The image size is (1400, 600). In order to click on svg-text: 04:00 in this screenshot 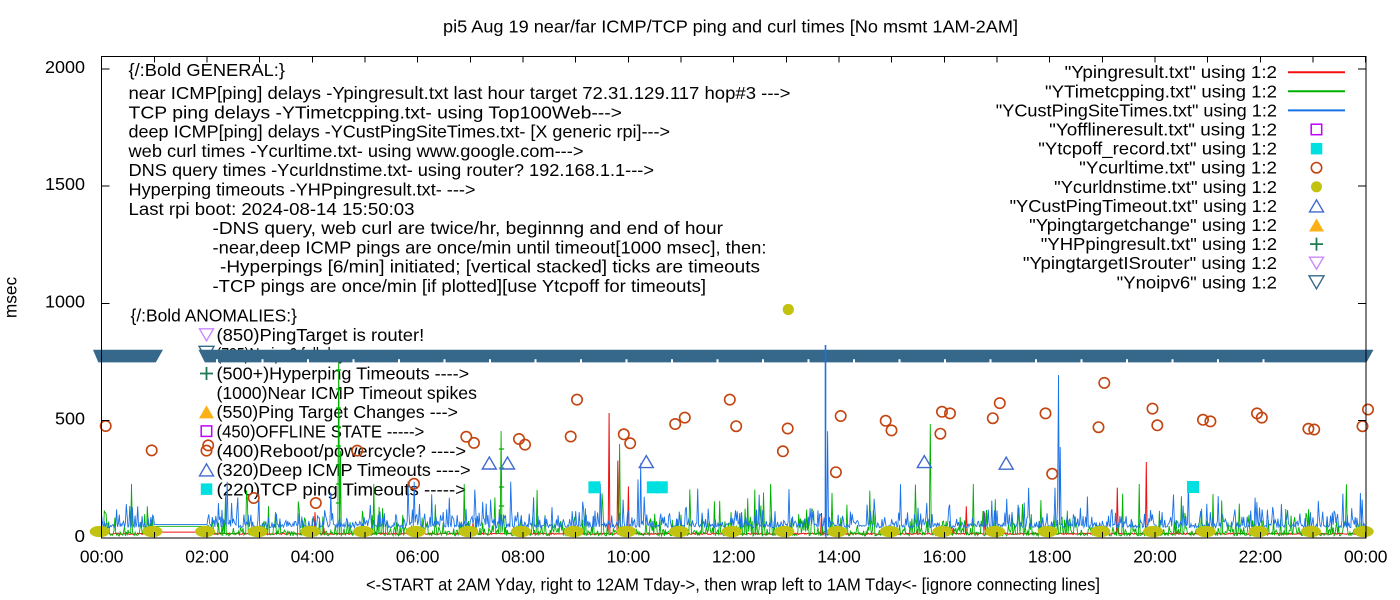, I will do `click(313, 556)`.